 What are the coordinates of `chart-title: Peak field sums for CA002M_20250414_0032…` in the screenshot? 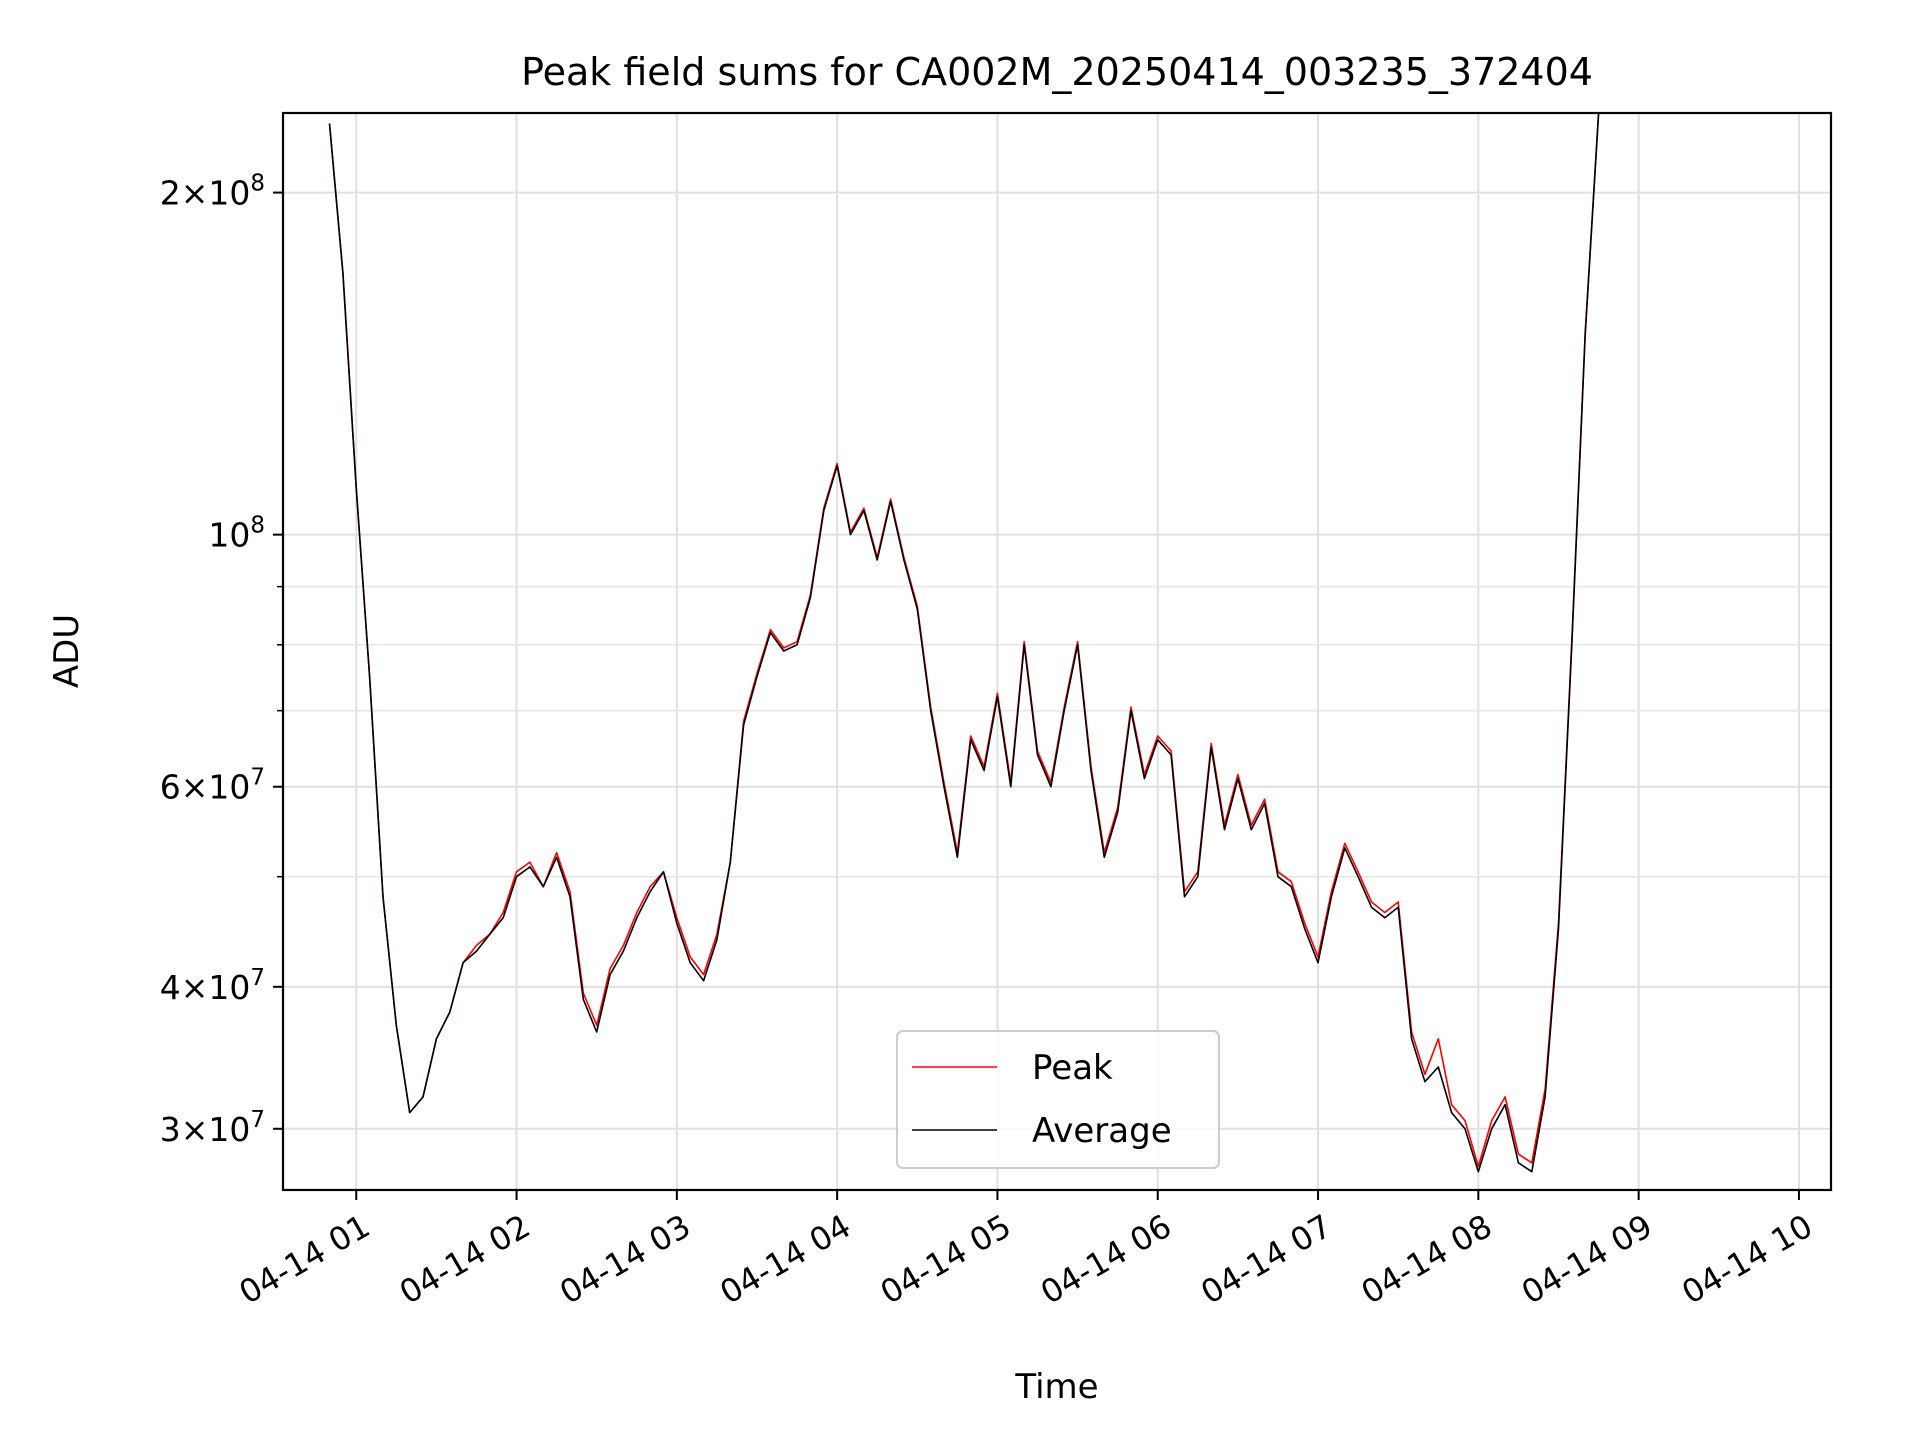 It's located at (1057, 72).